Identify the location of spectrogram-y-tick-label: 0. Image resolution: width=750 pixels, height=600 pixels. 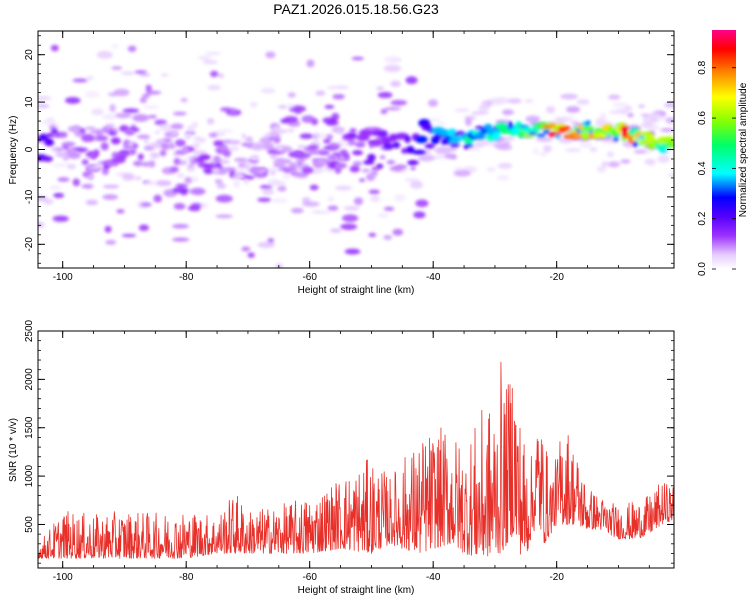
(29, 149).